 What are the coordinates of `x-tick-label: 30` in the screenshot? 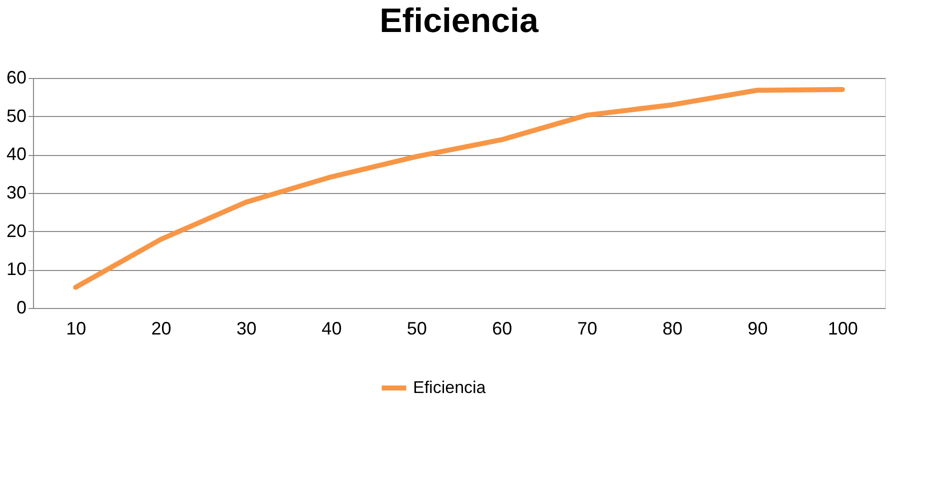 It's located at (246, 328).